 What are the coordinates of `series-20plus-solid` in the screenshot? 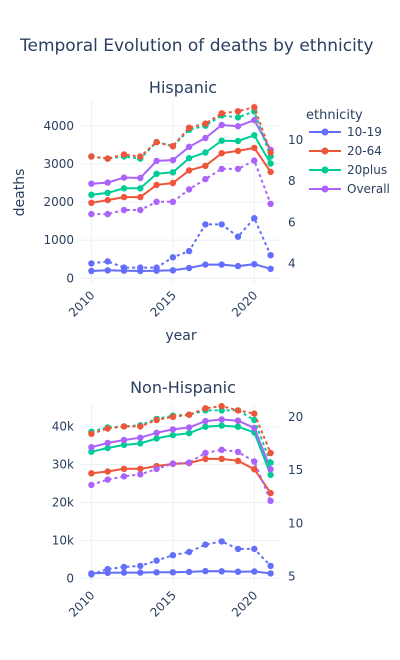 It's located at (181, 165).